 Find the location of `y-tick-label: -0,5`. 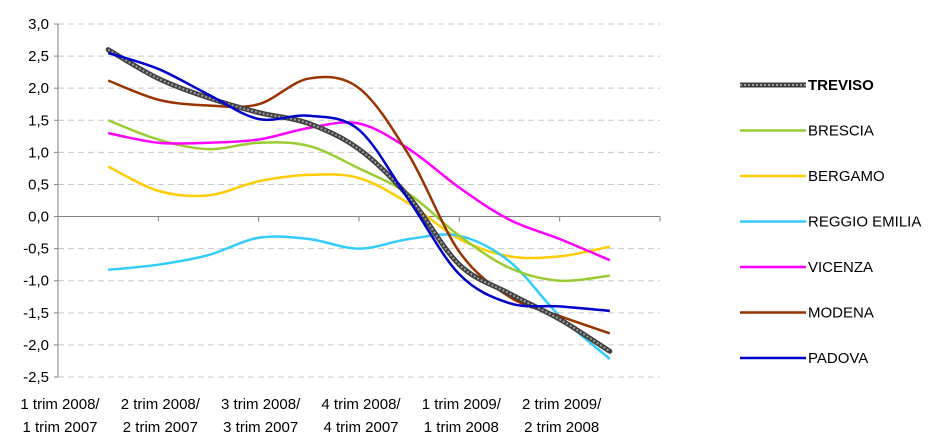

y-tick-label: -0,5 is located at coordinates (36, 249).